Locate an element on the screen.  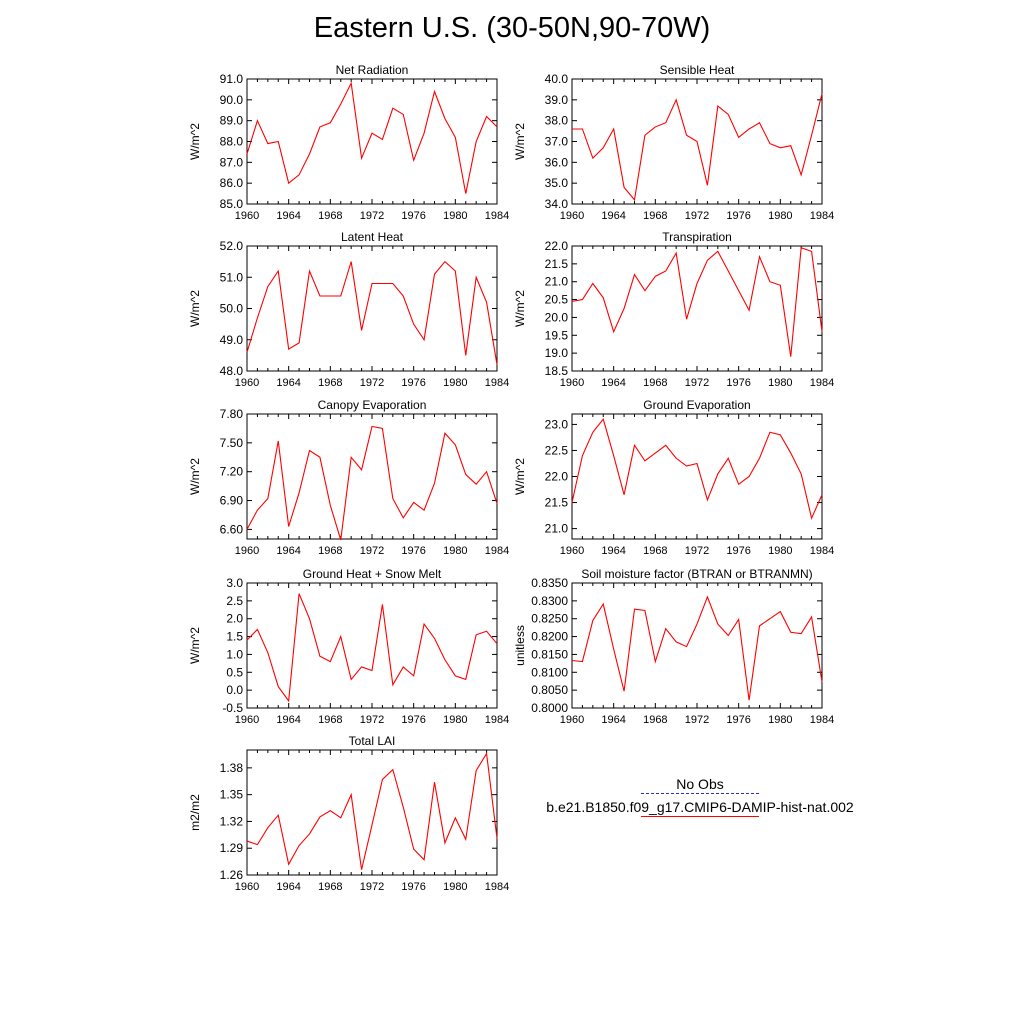
y-tick-label: -0.5 is located at coordinates (232, 708).